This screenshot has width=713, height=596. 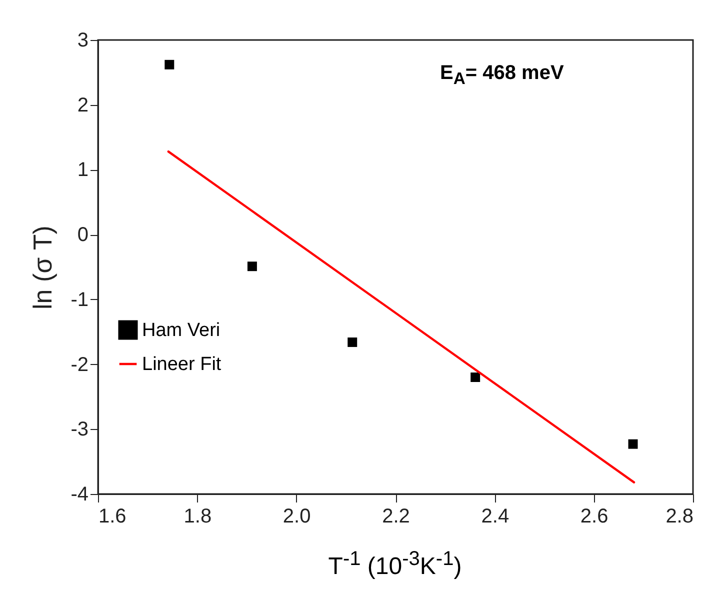 I want to click on legend-label: Lineer Fit, so click(x=182, y=364).